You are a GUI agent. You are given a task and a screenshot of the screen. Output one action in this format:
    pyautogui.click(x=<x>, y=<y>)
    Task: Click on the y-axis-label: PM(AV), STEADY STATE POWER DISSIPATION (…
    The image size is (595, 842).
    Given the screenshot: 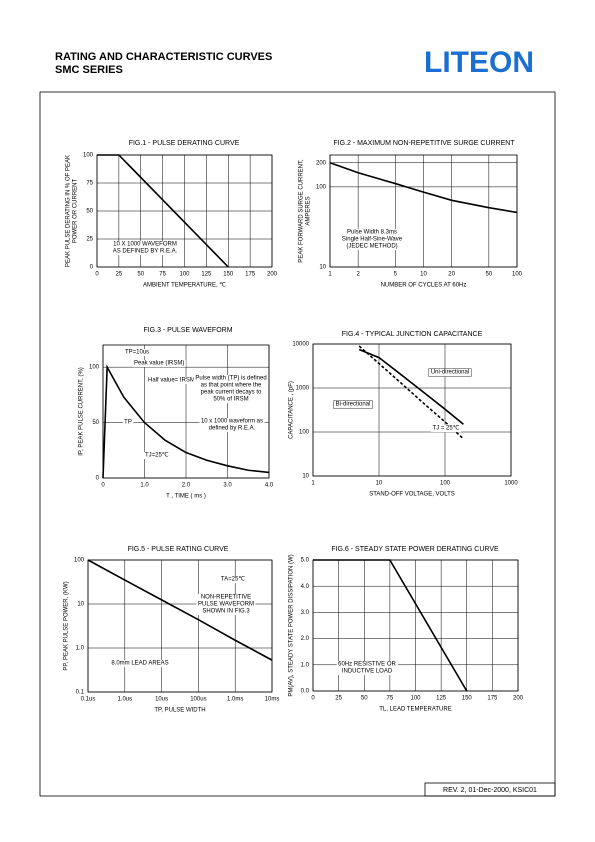 What is the action you would take?
    pyautogui.click(x=292, y=625)
    